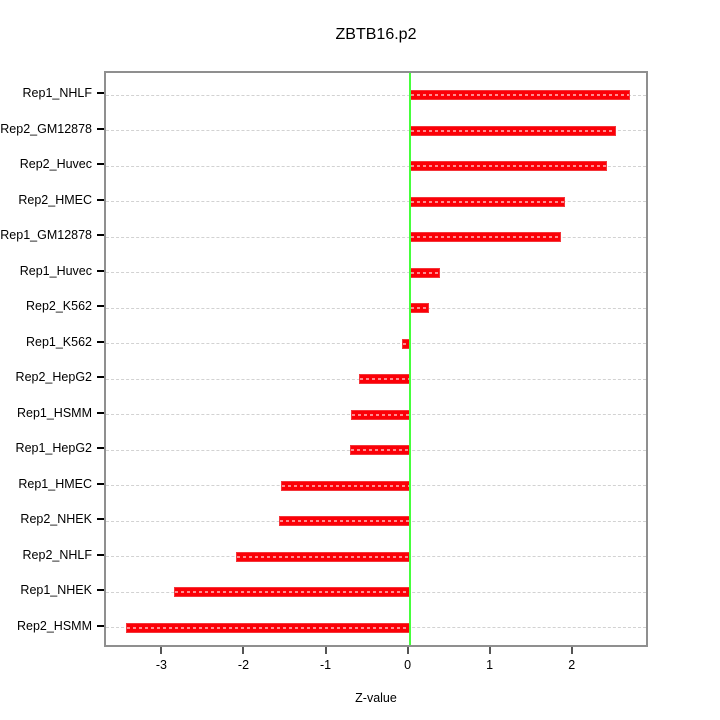 The height and width of the screenshot is (720, 720). I want to click on bar-Rep1_HMEC, so click(345, 485).